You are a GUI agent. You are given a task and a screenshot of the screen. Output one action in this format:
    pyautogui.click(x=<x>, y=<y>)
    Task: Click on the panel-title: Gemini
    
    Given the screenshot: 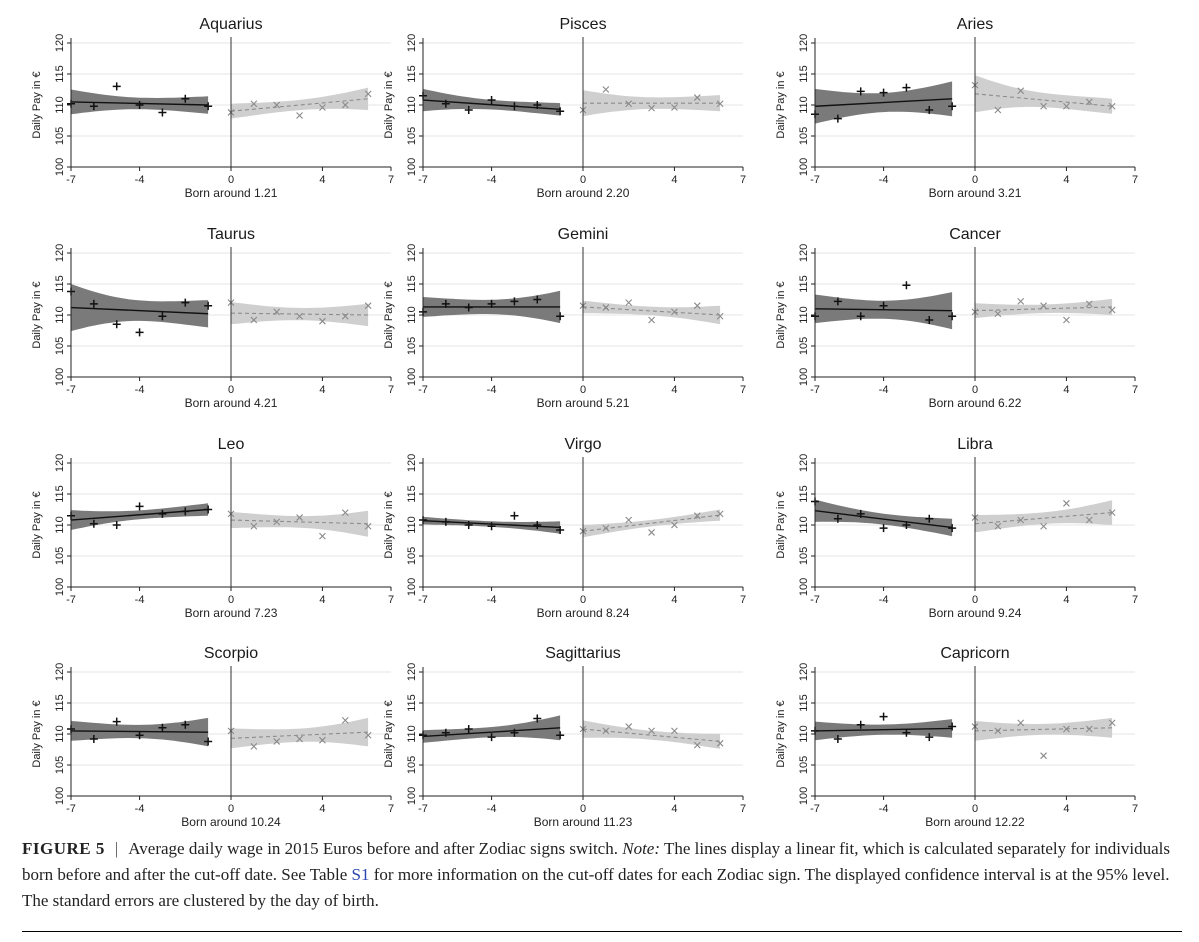 What is the action you would take?
    pyautogui.click(x=583, y=234)
    